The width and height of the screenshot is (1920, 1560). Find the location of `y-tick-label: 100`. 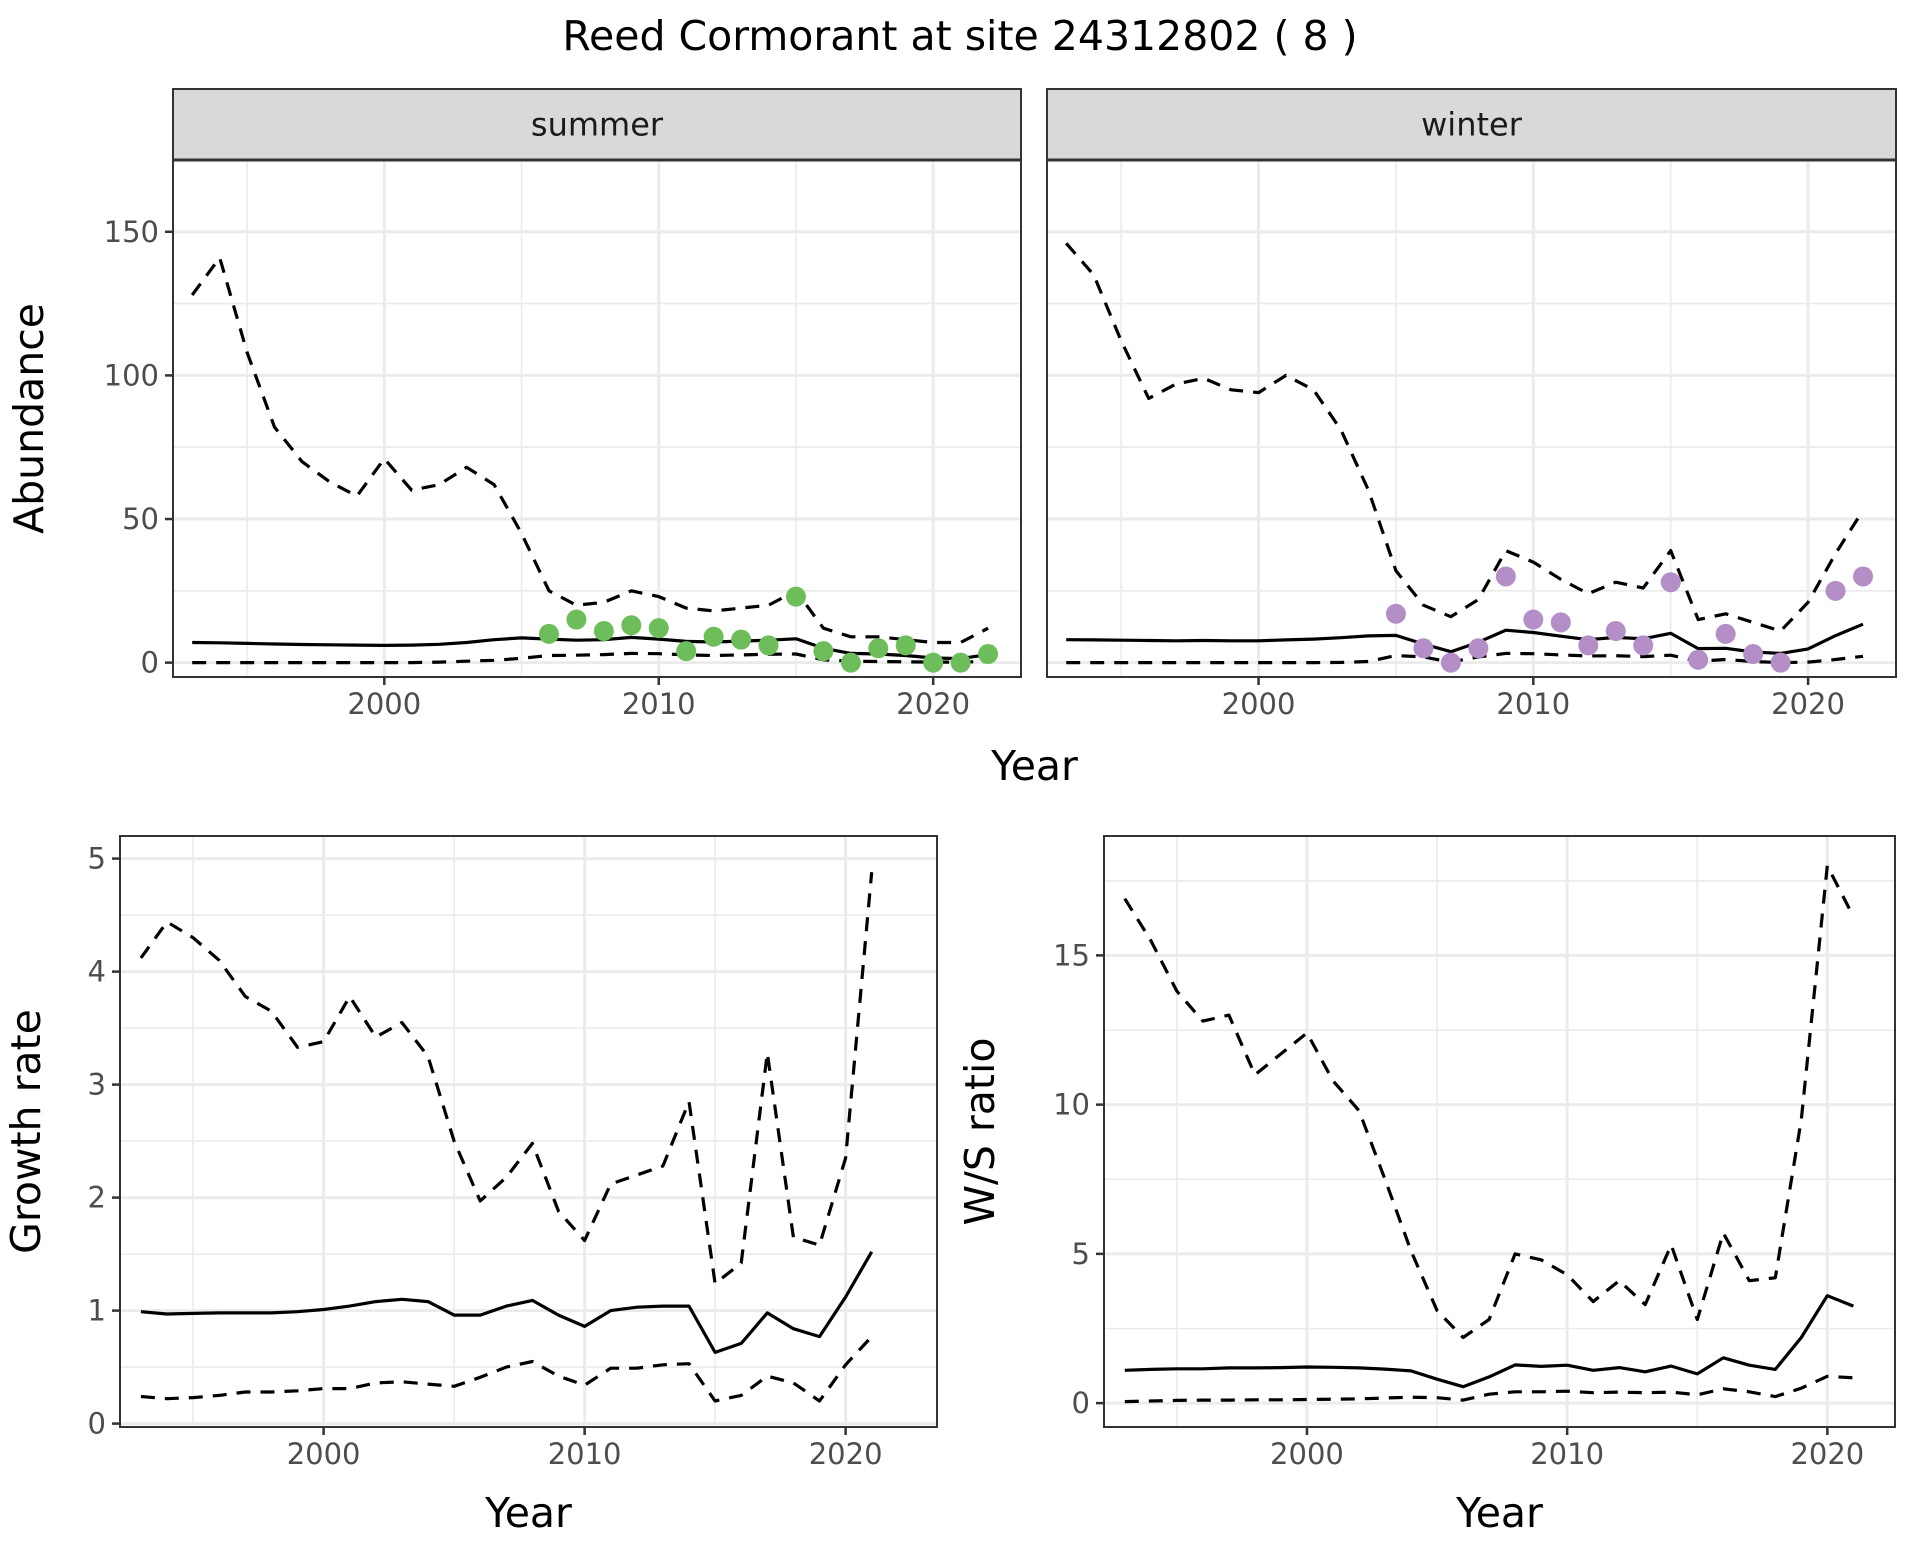

y-tick-label: 100 is located at coordinates (131, 375).